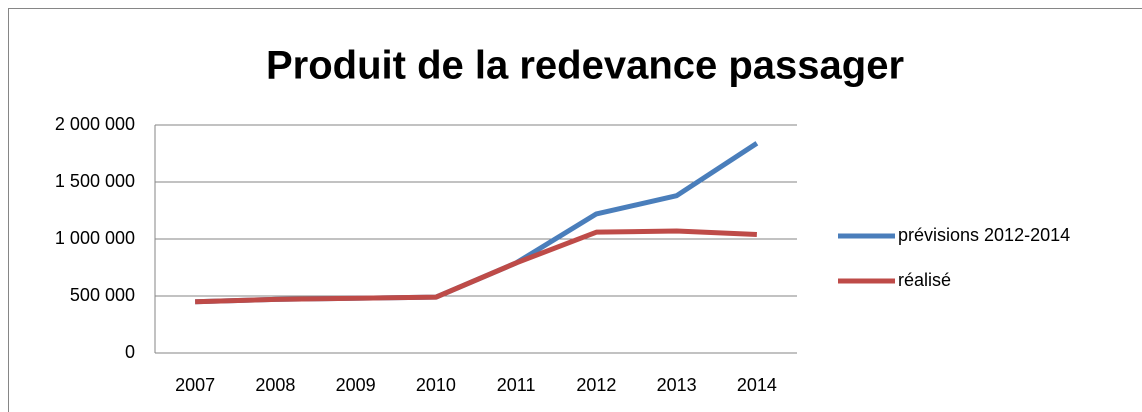 The image size is (1142, 412). What do you see at coordinates (924, 280) in the screenshot?
I see `legend-label: réalisé` at bounding box center [924, 280].